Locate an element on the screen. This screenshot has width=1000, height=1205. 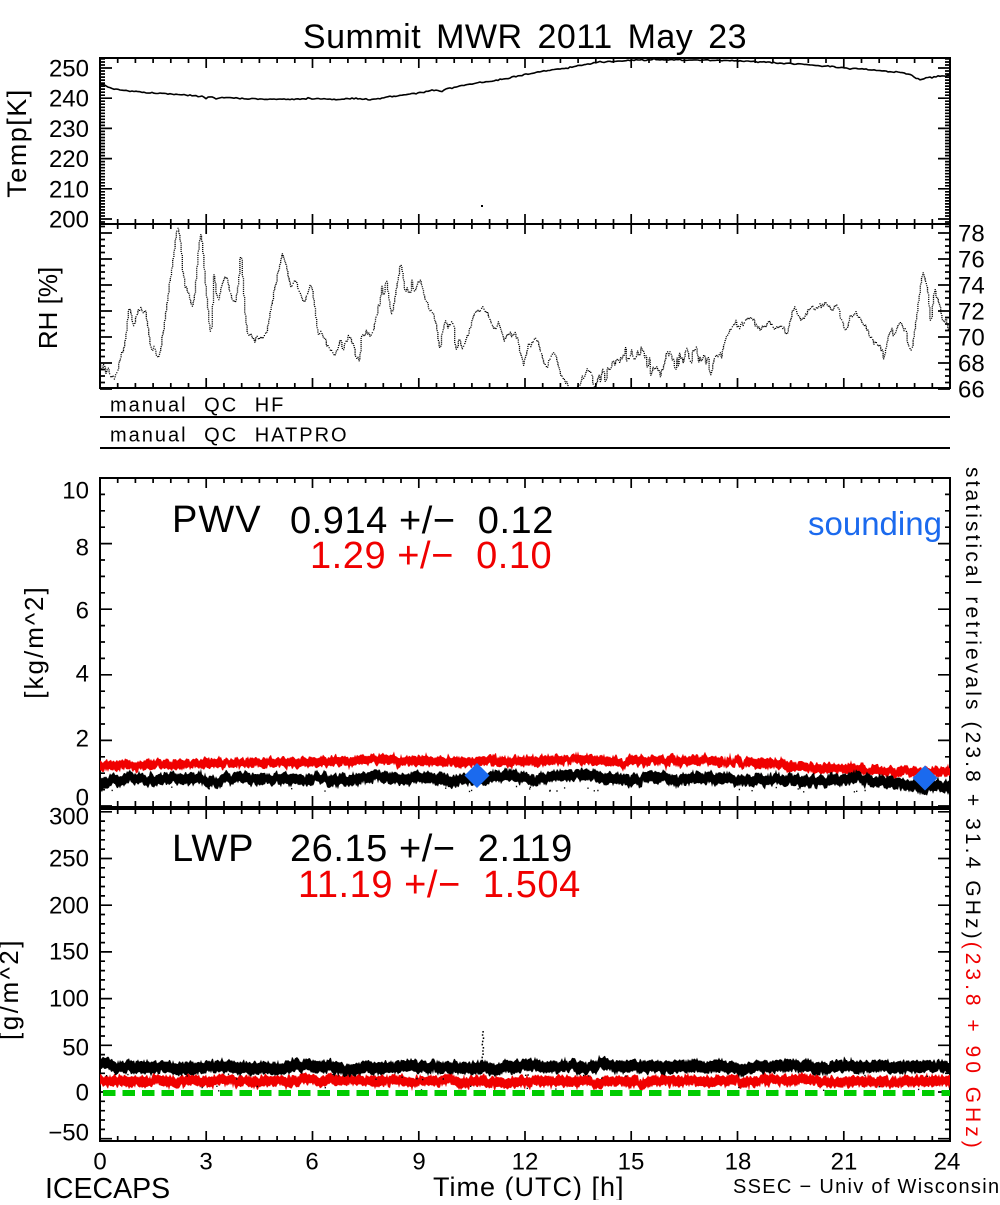
svg-text: 50 is located at coordinates (75, 1048).